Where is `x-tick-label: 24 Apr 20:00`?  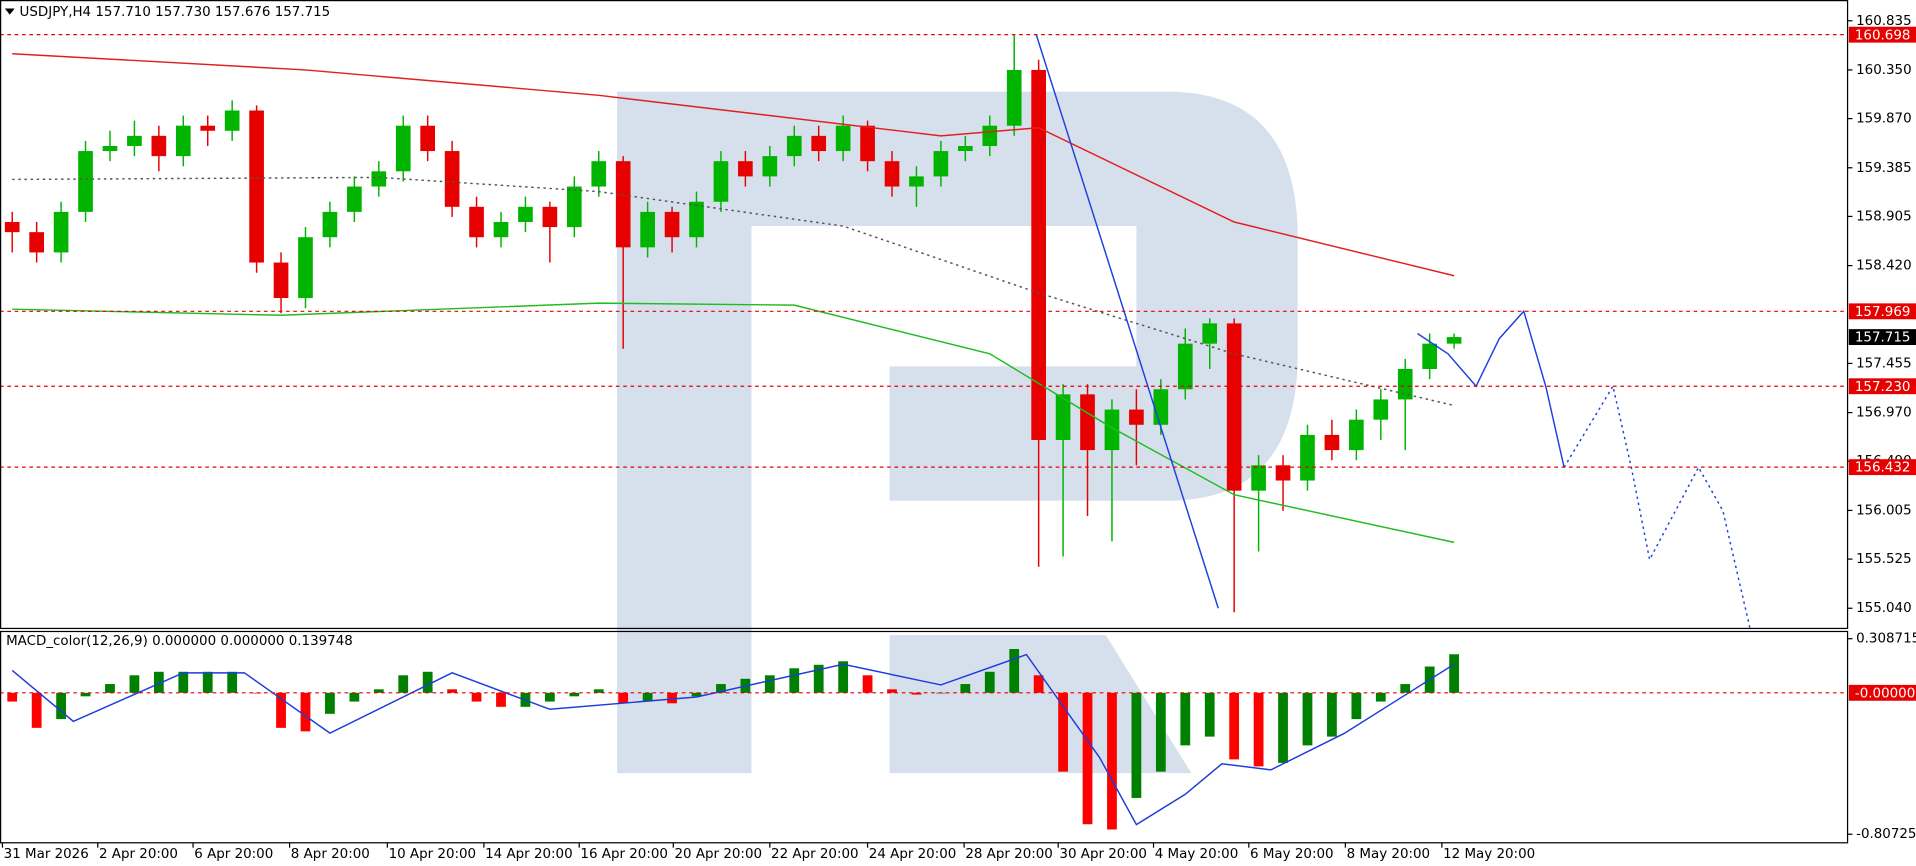
x-tick-label: 24 Apr 20:00 is located at coordinates (913, 854).